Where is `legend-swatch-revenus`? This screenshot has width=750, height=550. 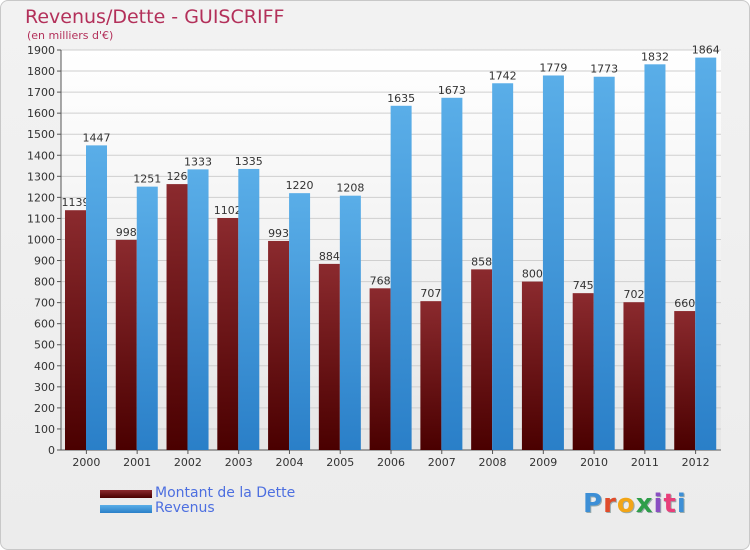 legend-swatch-revenus is located at coordinates (126, 509).